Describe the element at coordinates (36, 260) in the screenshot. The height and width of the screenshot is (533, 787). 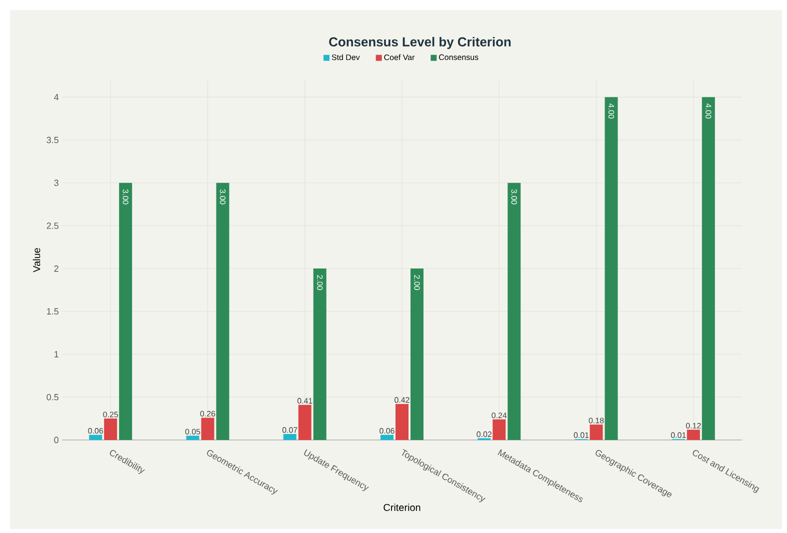
I see `y-axis-title: Value` at that location.